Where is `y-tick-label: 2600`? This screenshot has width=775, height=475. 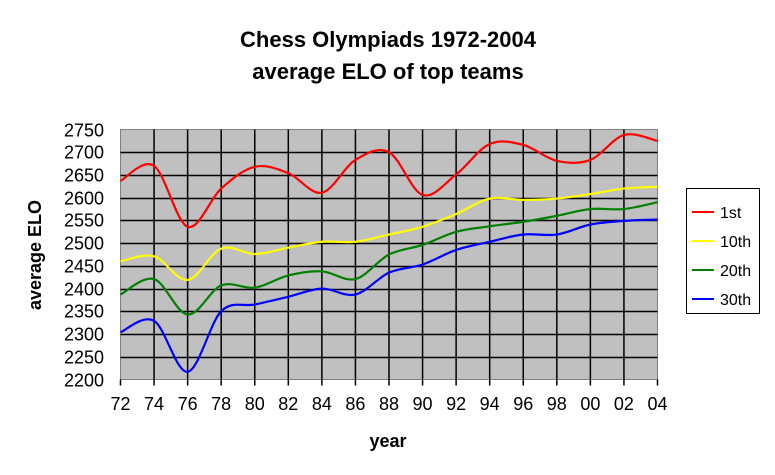
y-tick-label: 2600 is located at coordinates (84, 199).